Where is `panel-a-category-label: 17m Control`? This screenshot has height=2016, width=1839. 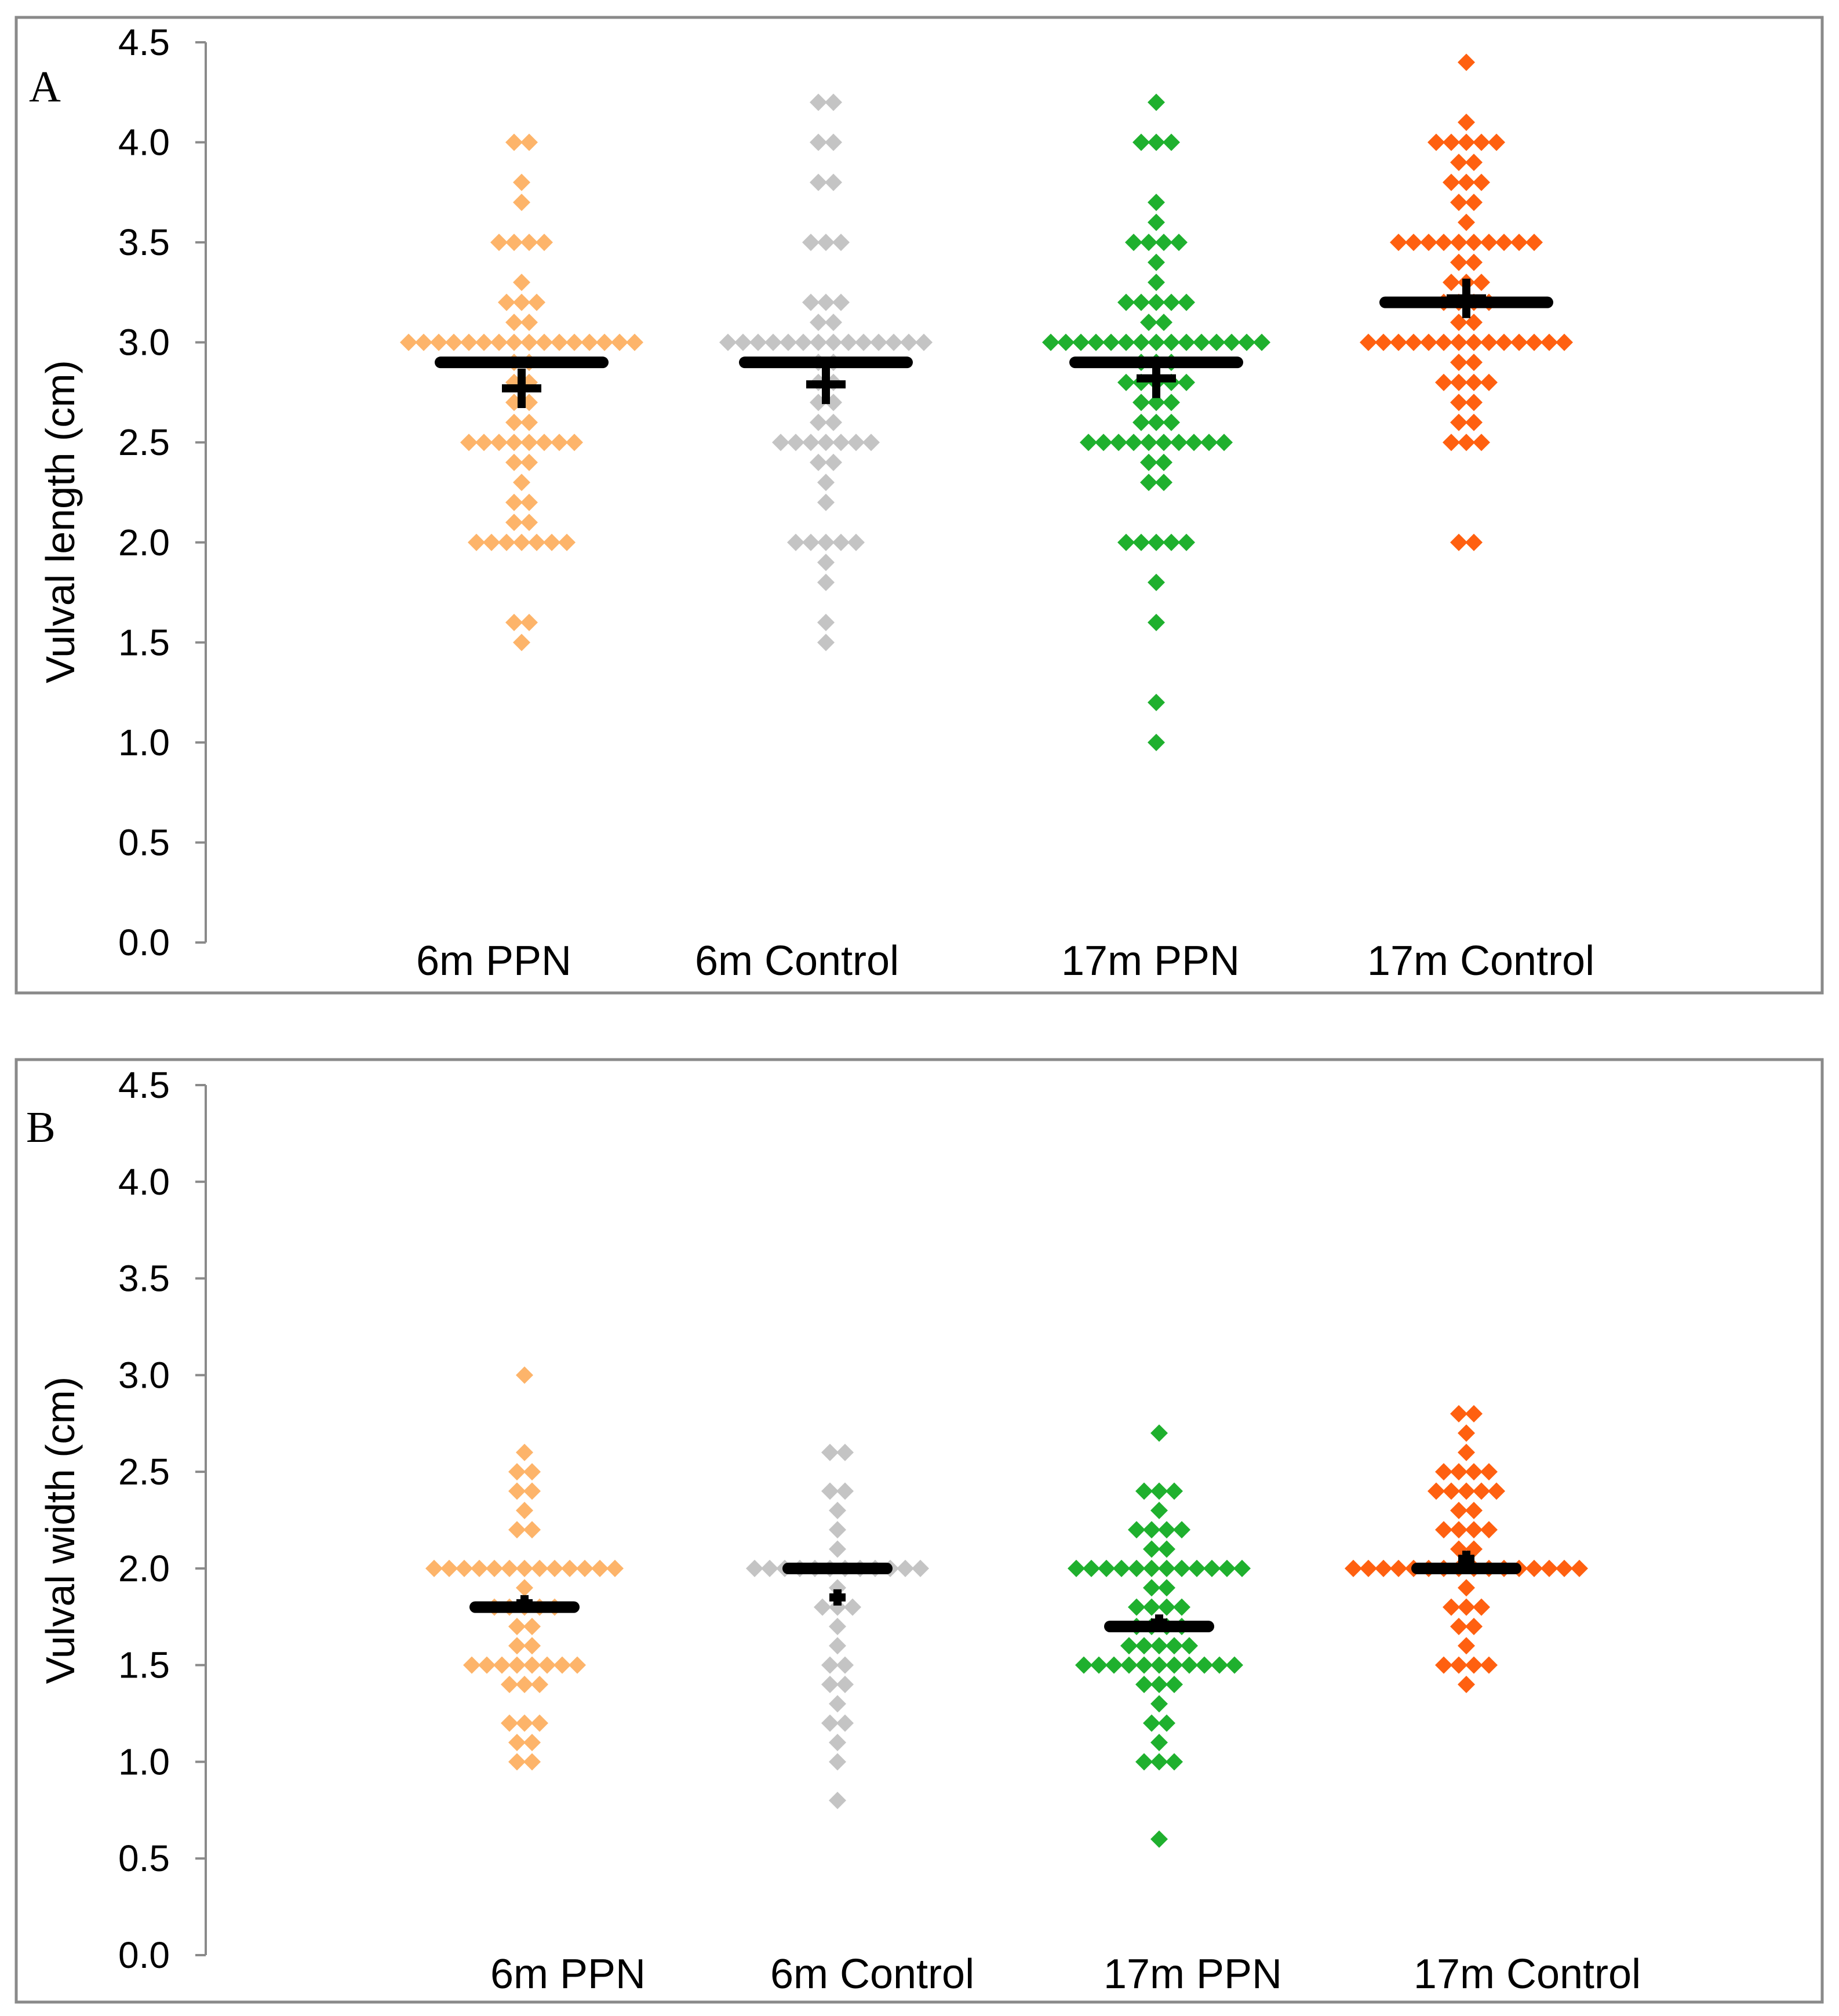
panel-a-category-label: 17m Control is located at coordinates (1480, 961).